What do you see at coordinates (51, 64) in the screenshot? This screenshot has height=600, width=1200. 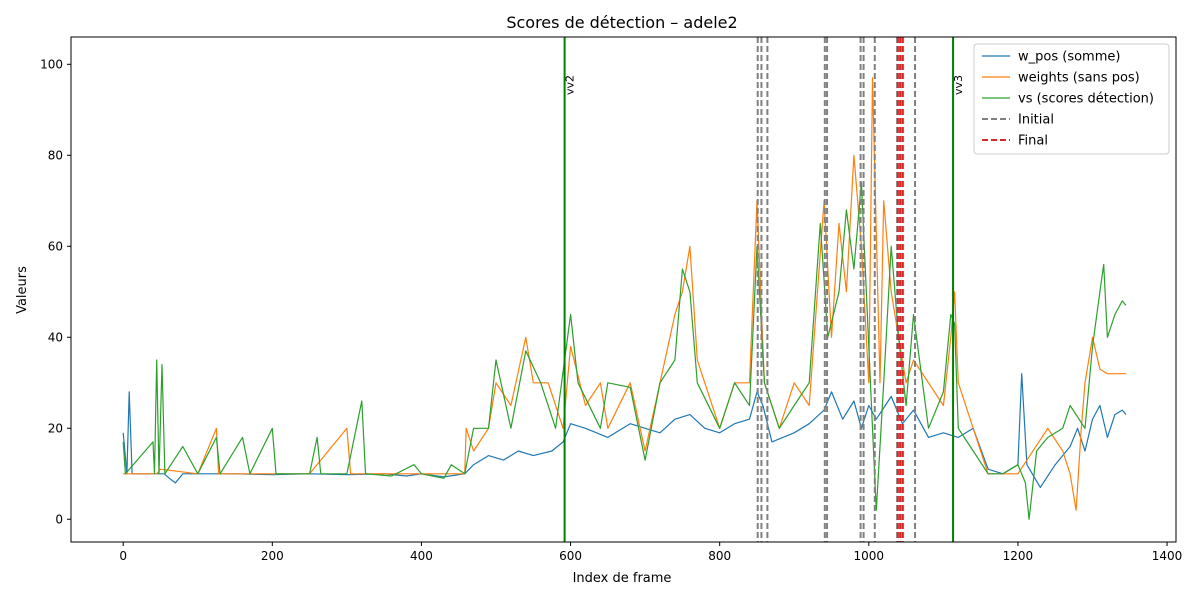 I see `y-tick-label-6: 100` at bounding box center [51, 64].